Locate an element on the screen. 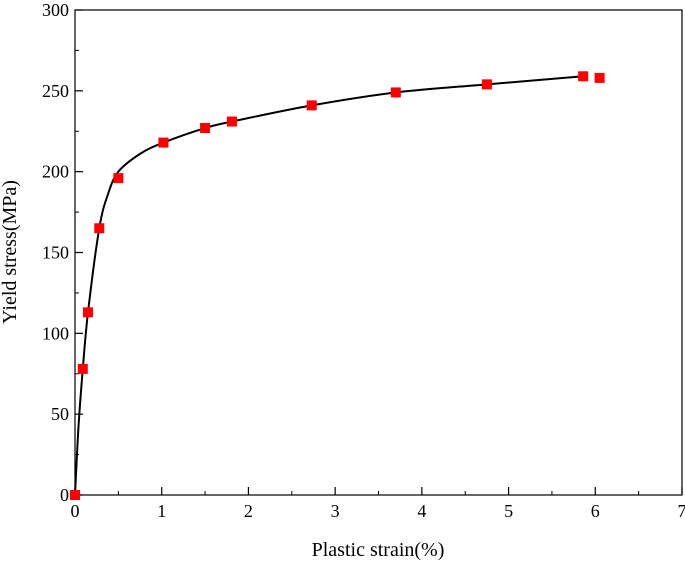  y-tick-label: 150 is located at coordinates (55, 253).